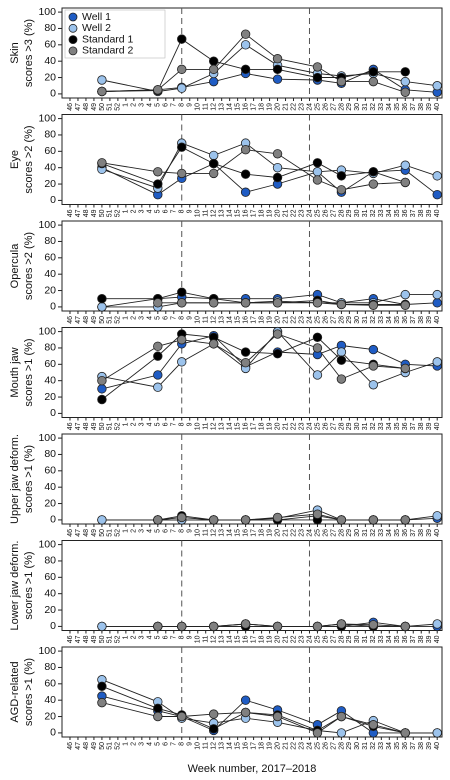 The width and height of the screenshot is (450, 780). What do you see at coordinates (142, 211) in the screenshot?
I see `x-tick-label: 3` at bounding box center [142, 211].